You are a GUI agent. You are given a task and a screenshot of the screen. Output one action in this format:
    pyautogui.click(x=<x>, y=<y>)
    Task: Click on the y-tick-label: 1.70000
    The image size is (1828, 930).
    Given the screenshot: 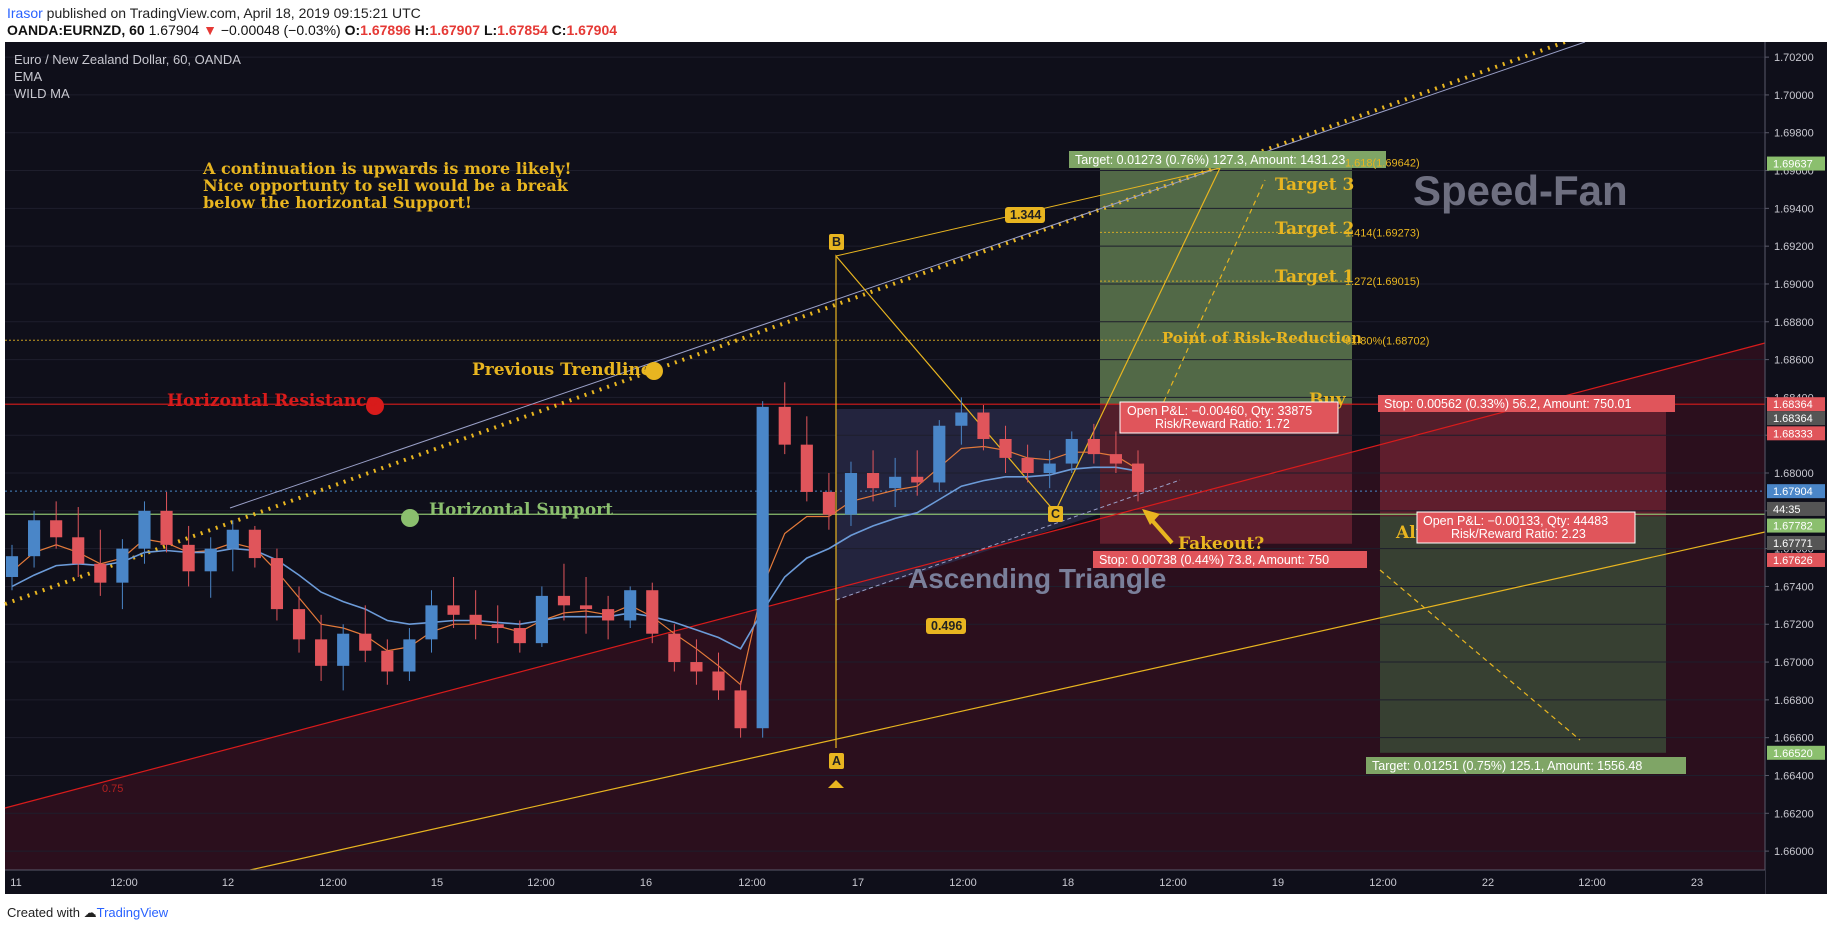 What is the action you would take?
    pyautogui.click(x=1794, y=96)
    